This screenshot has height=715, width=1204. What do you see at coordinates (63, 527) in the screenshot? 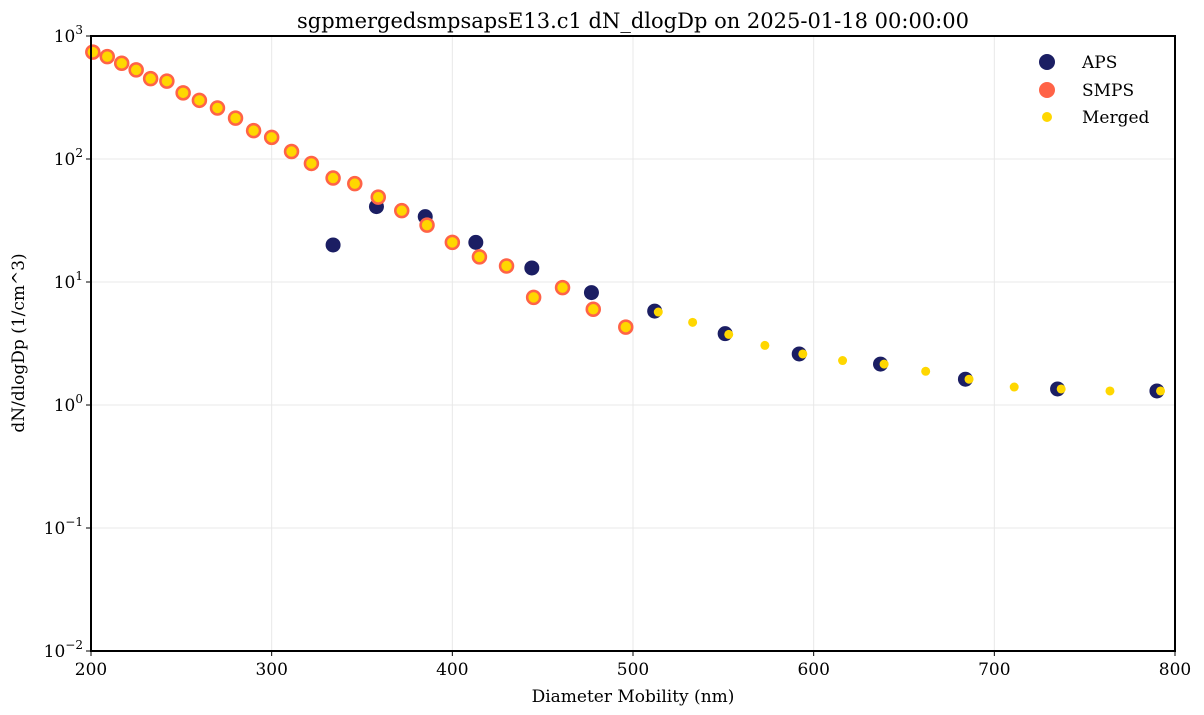
I see `y-tick-label: 10⁻¹` at bounding box center [63, 527].